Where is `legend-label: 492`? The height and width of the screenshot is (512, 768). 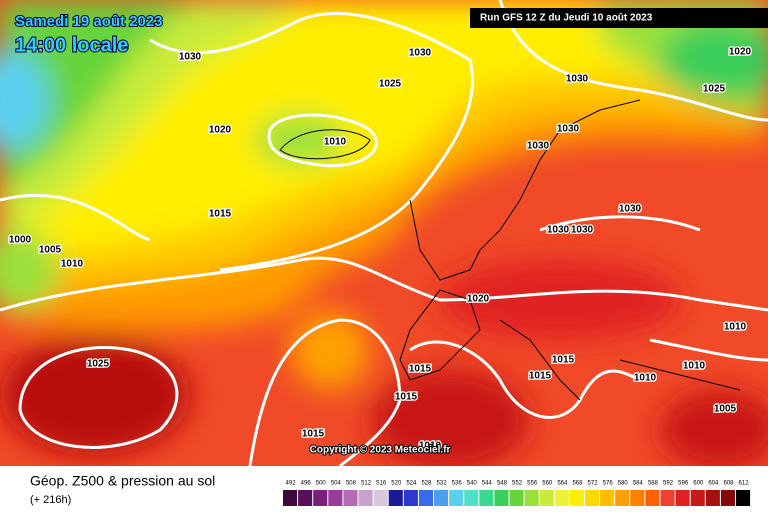
legend-label: 492 is located at coordinates (291, 484).